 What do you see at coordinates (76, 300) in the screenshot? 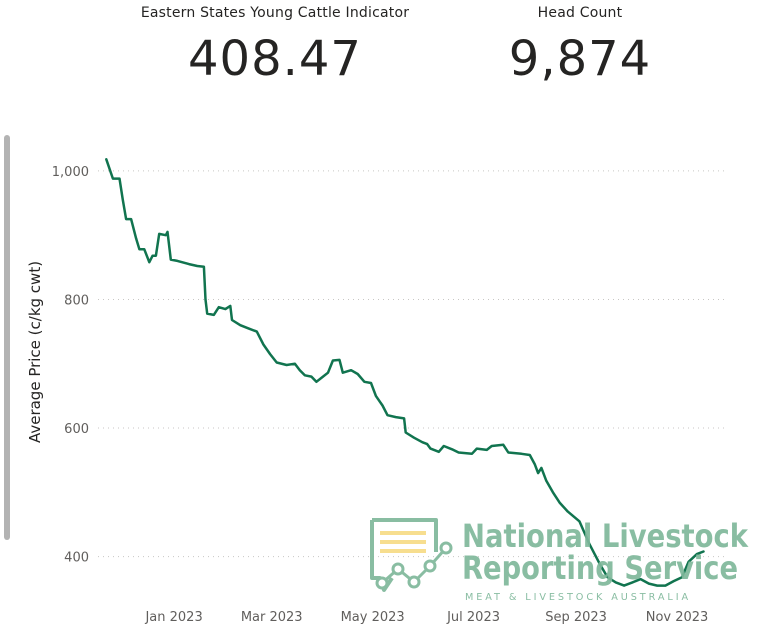
I see `y-tick-label: 800` at bounding box center [76, 300].